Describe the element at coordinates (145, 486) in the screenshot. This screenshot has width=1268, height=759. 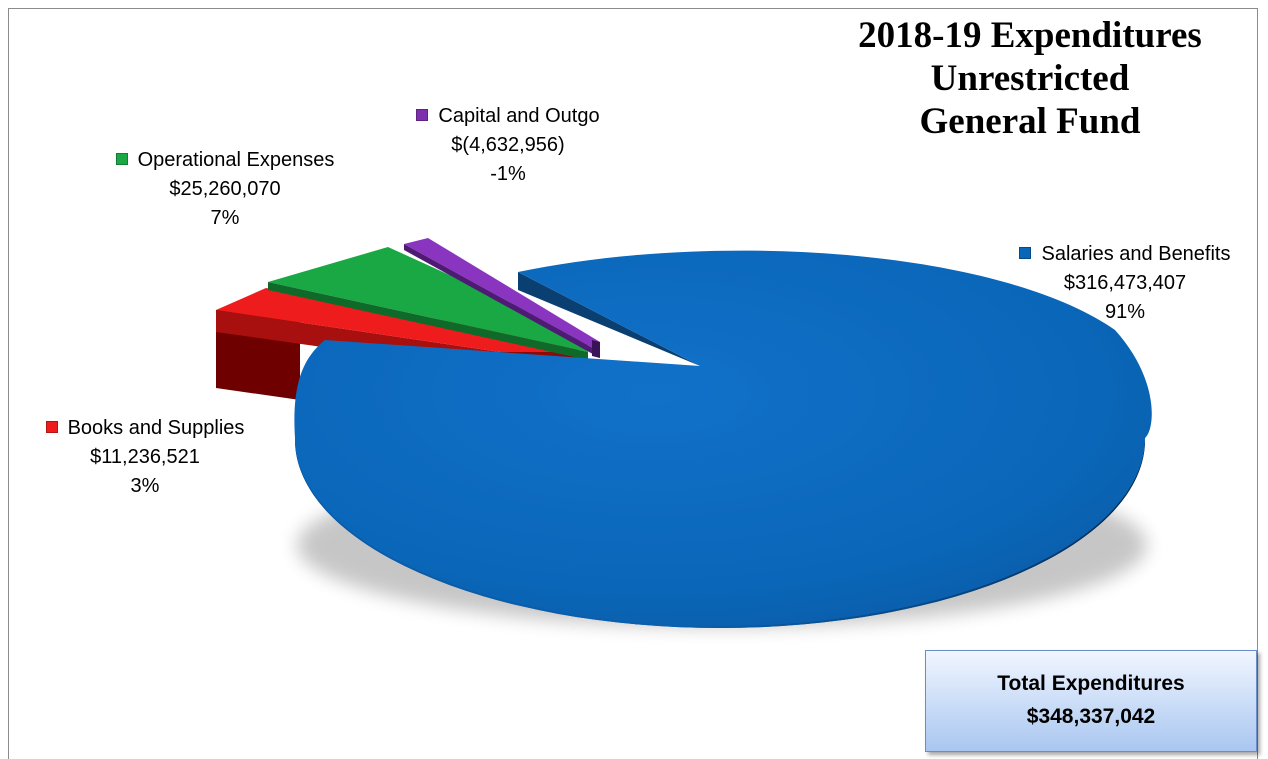
I see `label-pct-books: 3%` at that location.